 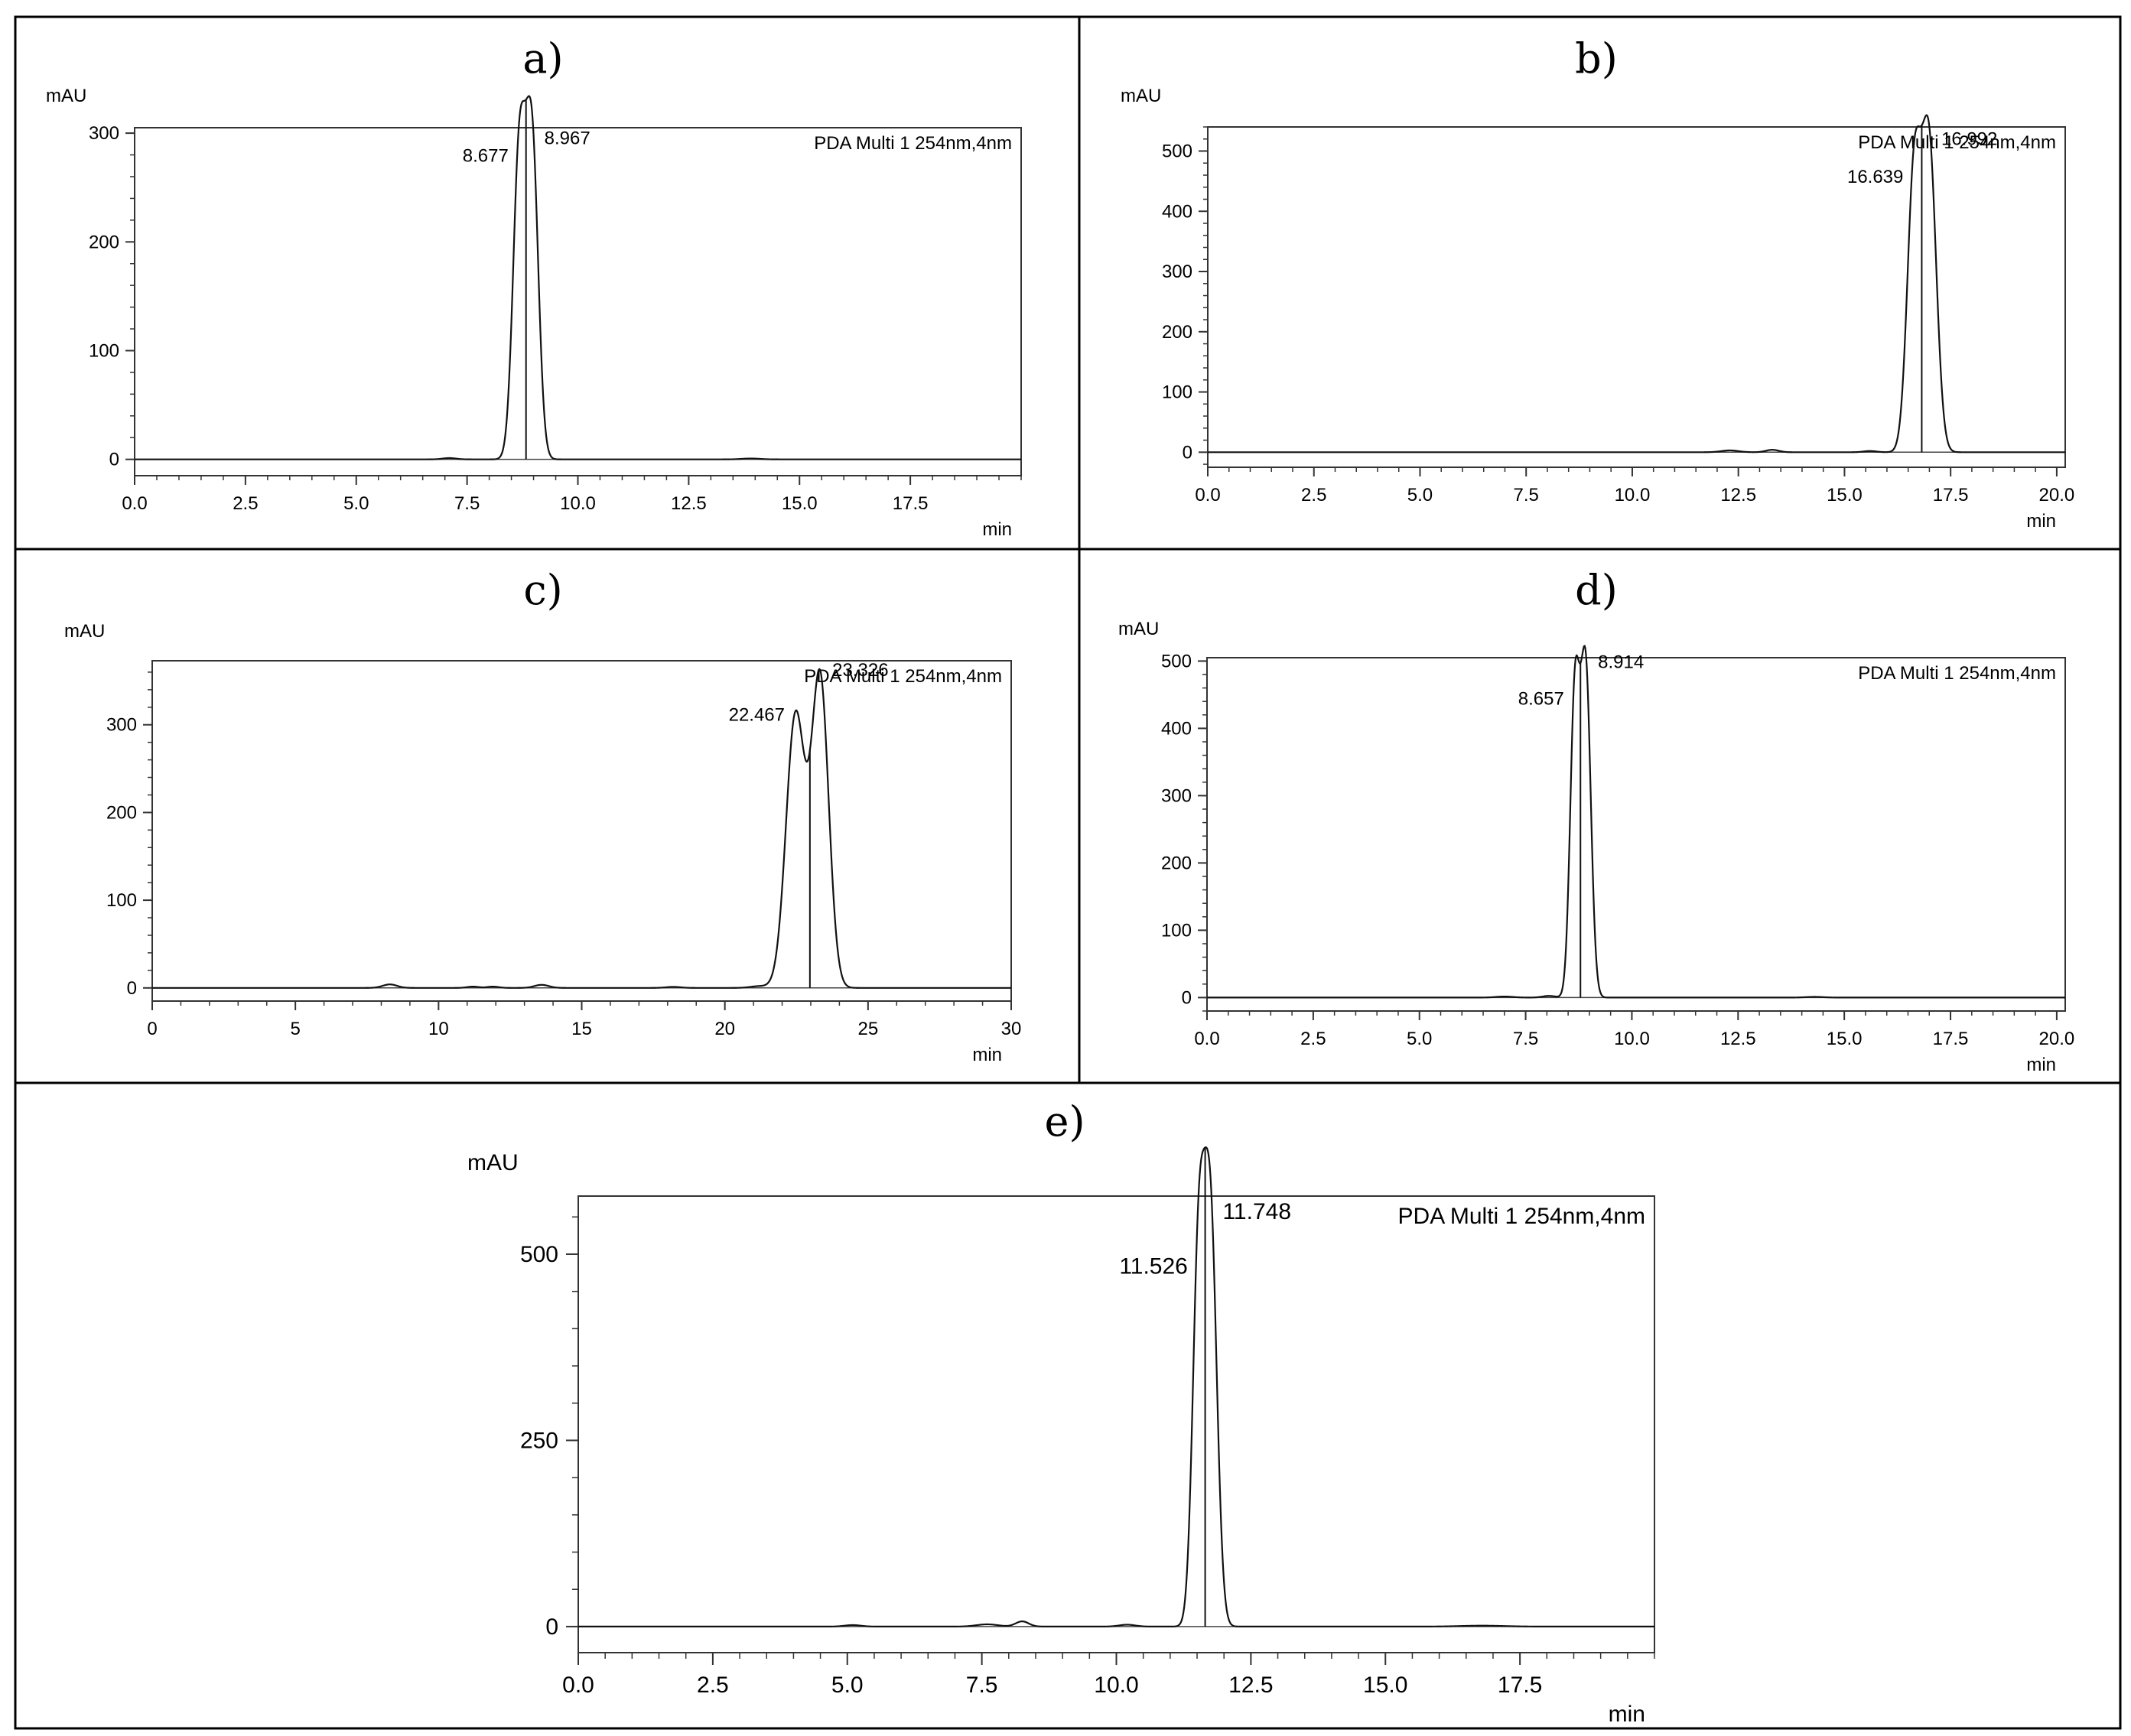 I want to click on panel-label: b), so click(x=1596, y=58).